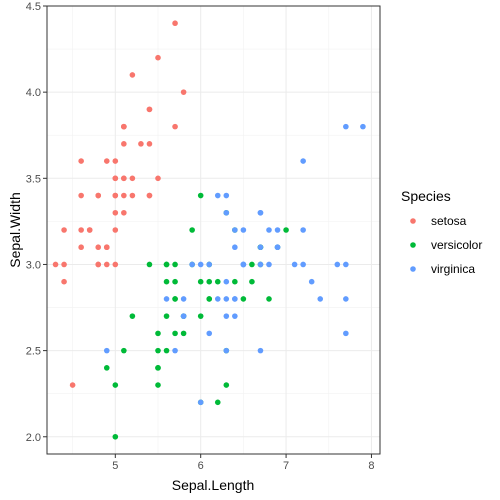  I want to click on x-tick-label: 6, so click(201, 466).